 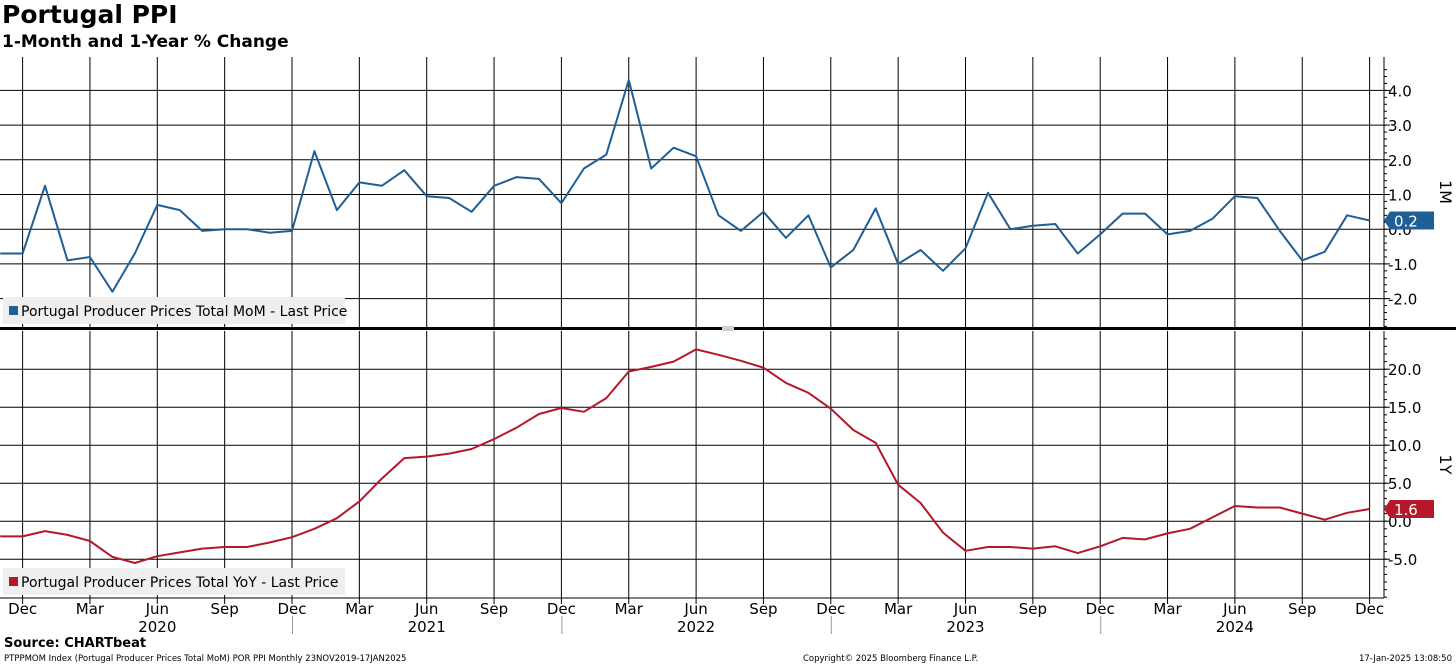 I want to click on bottom-last-value-badge: 1.6, so click(x=1409, y=509).